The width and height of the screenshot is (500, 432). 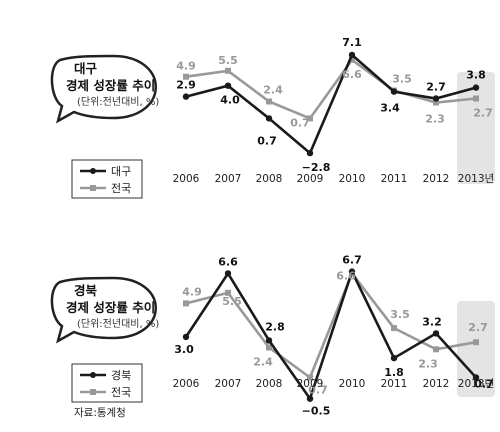 I want to click on data-label-region: −2.8, so click(x=316, y=167).